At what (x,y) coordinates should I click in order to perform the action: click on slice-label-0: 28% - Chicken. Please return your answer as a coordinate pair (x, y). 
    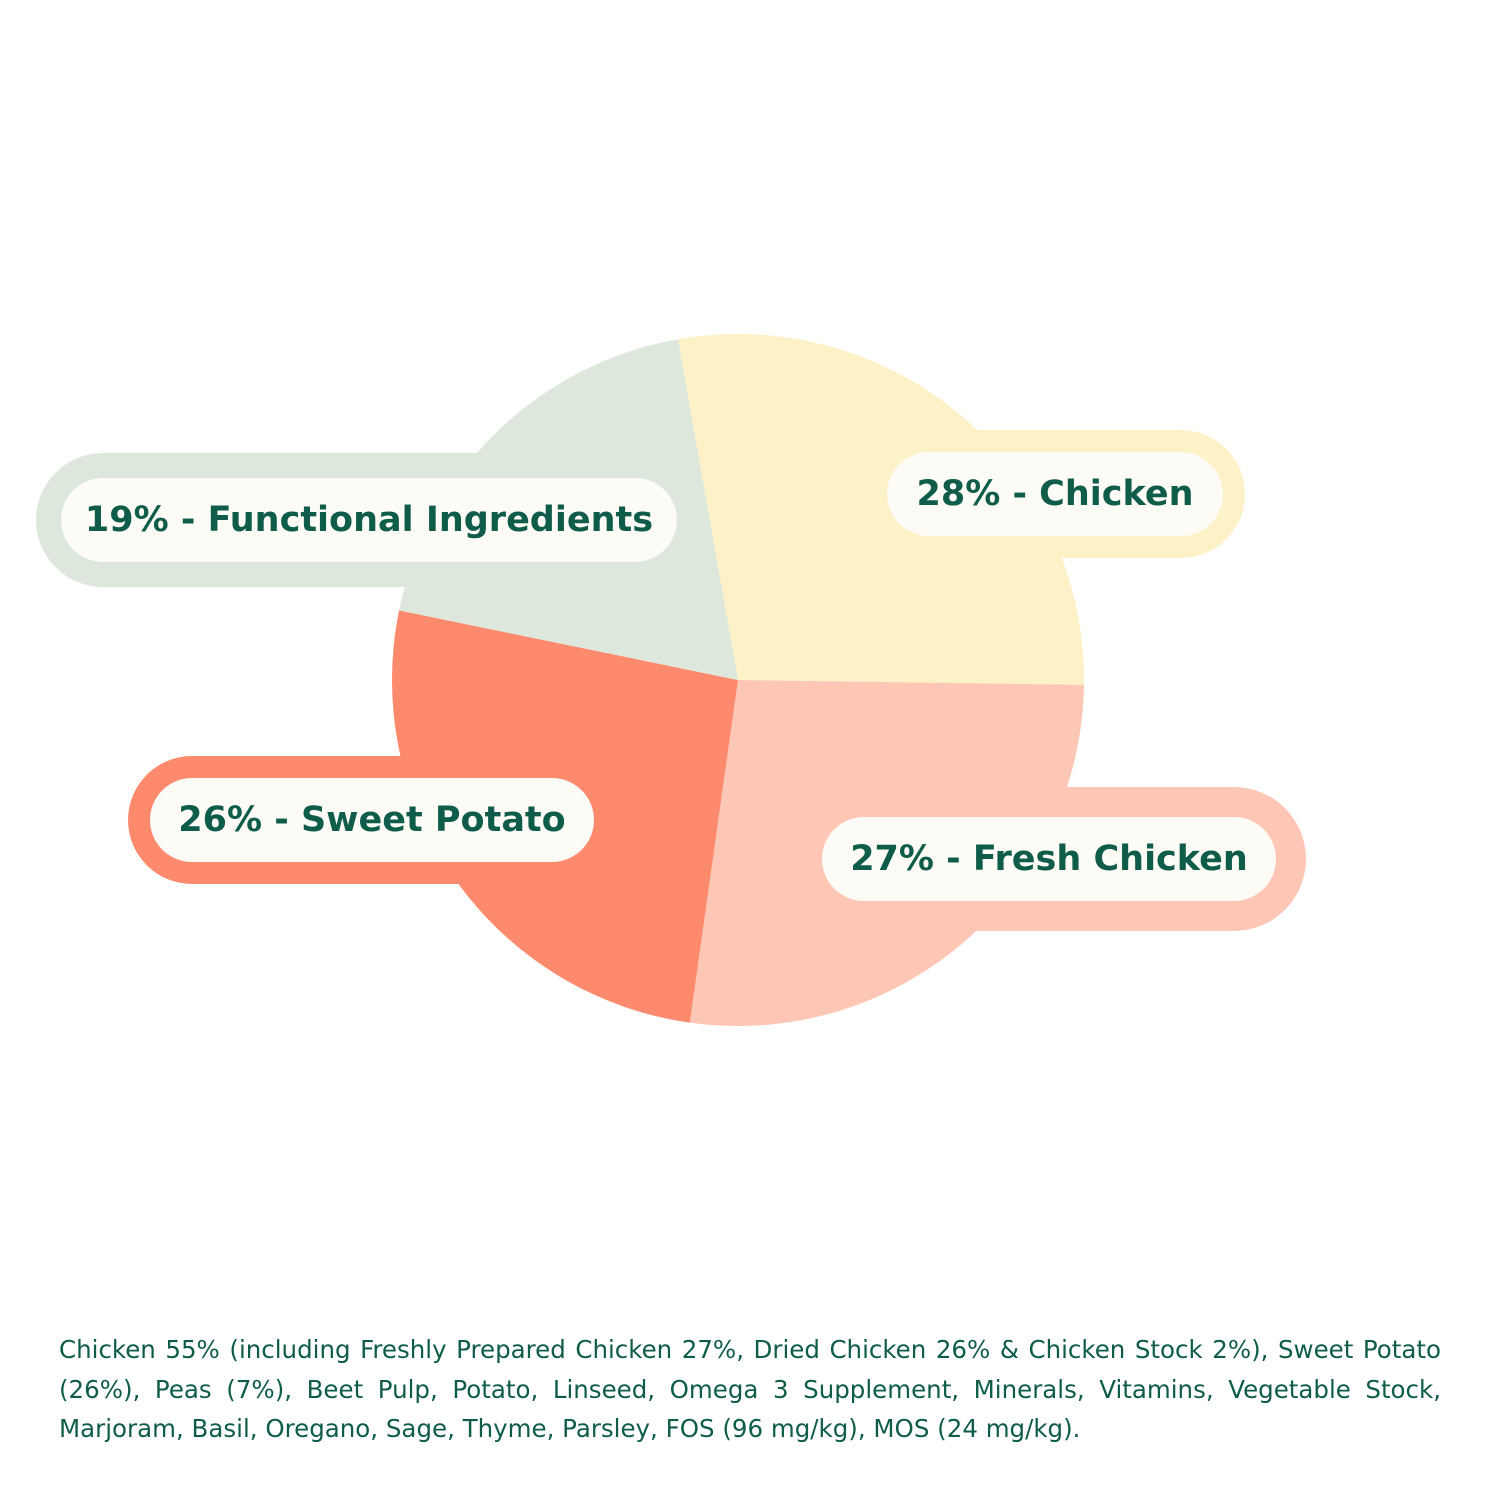
    Looking at the image, I should click on (1054, 494).